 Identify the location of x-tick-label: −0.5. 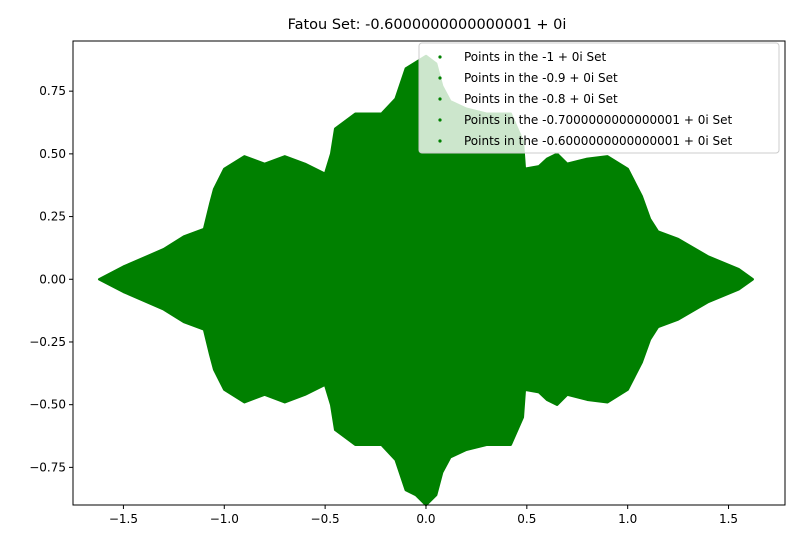
(325, 519).